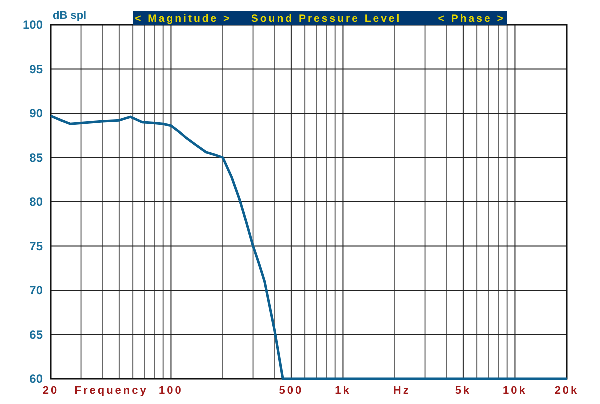  I want to click on x-axis-title: Frequency, so click(111, 391).